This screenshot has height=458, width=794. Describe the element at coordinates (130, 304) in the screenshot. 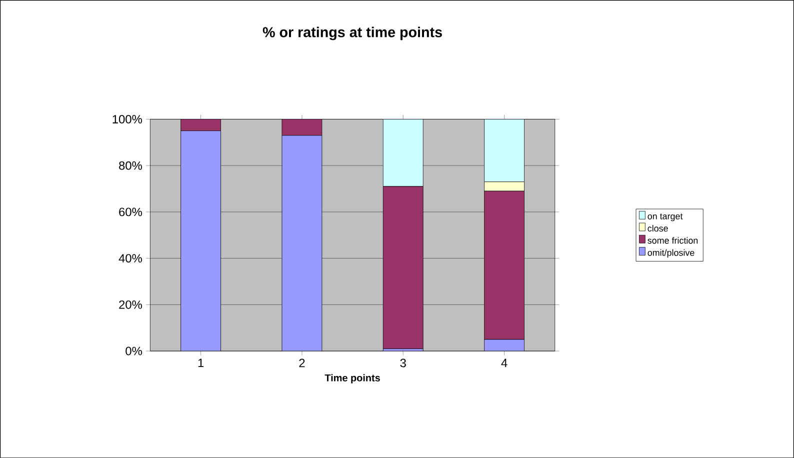

I see `y-tick-label: 20%` at that location.